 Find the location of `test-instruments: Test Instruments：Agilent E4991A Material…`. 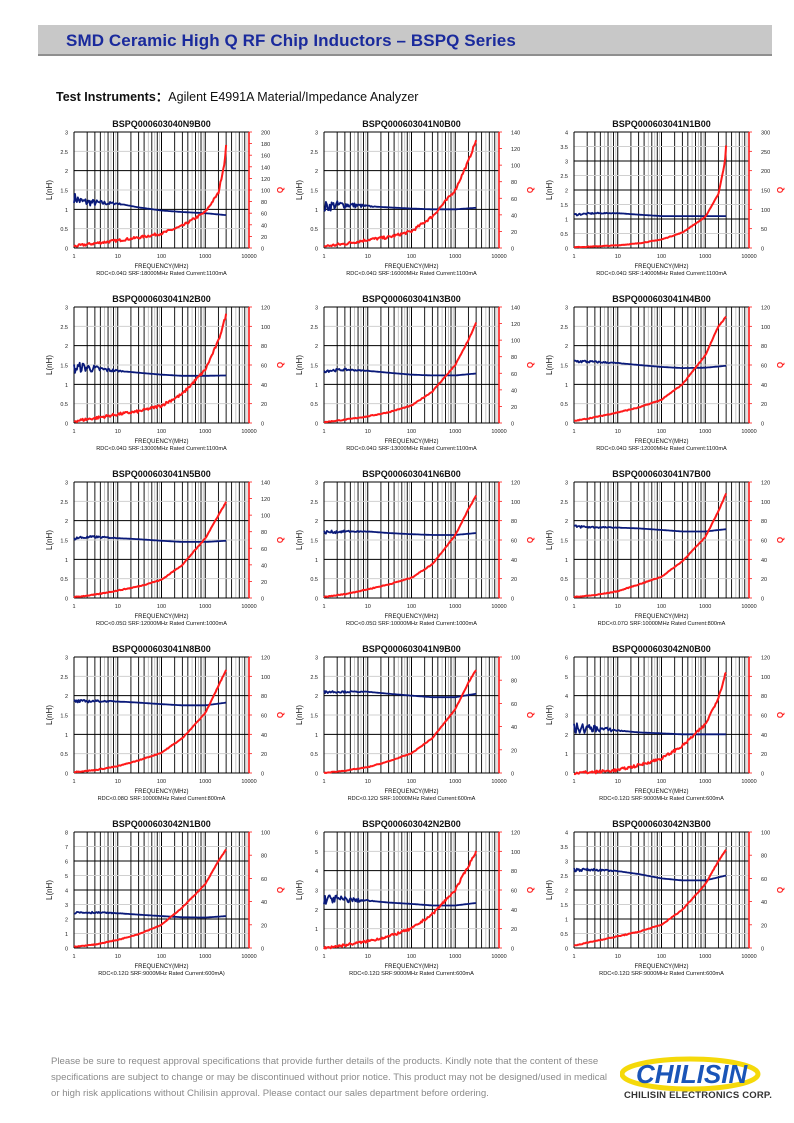

test-instruments: Test Instruments：Agilent E4991A Material… is located at coordinates (237, 95).